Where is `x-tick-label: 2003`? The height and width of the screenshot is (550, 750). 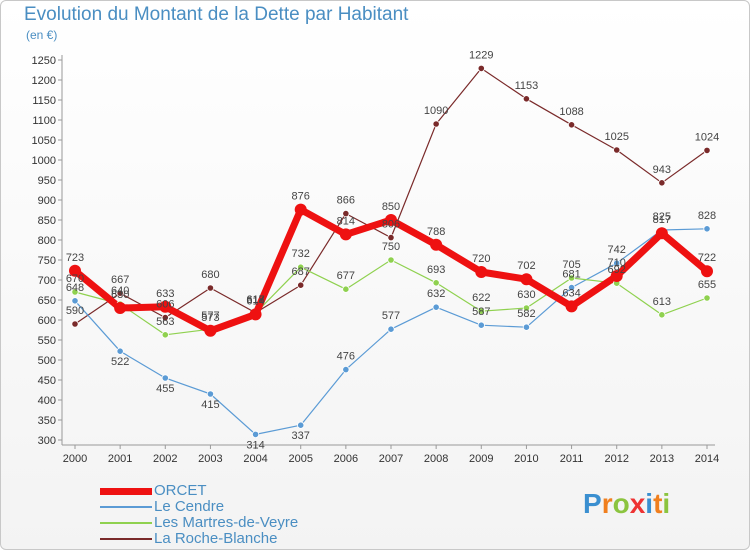
x-tick-label: 2003 is located at coordinates (210, 459).